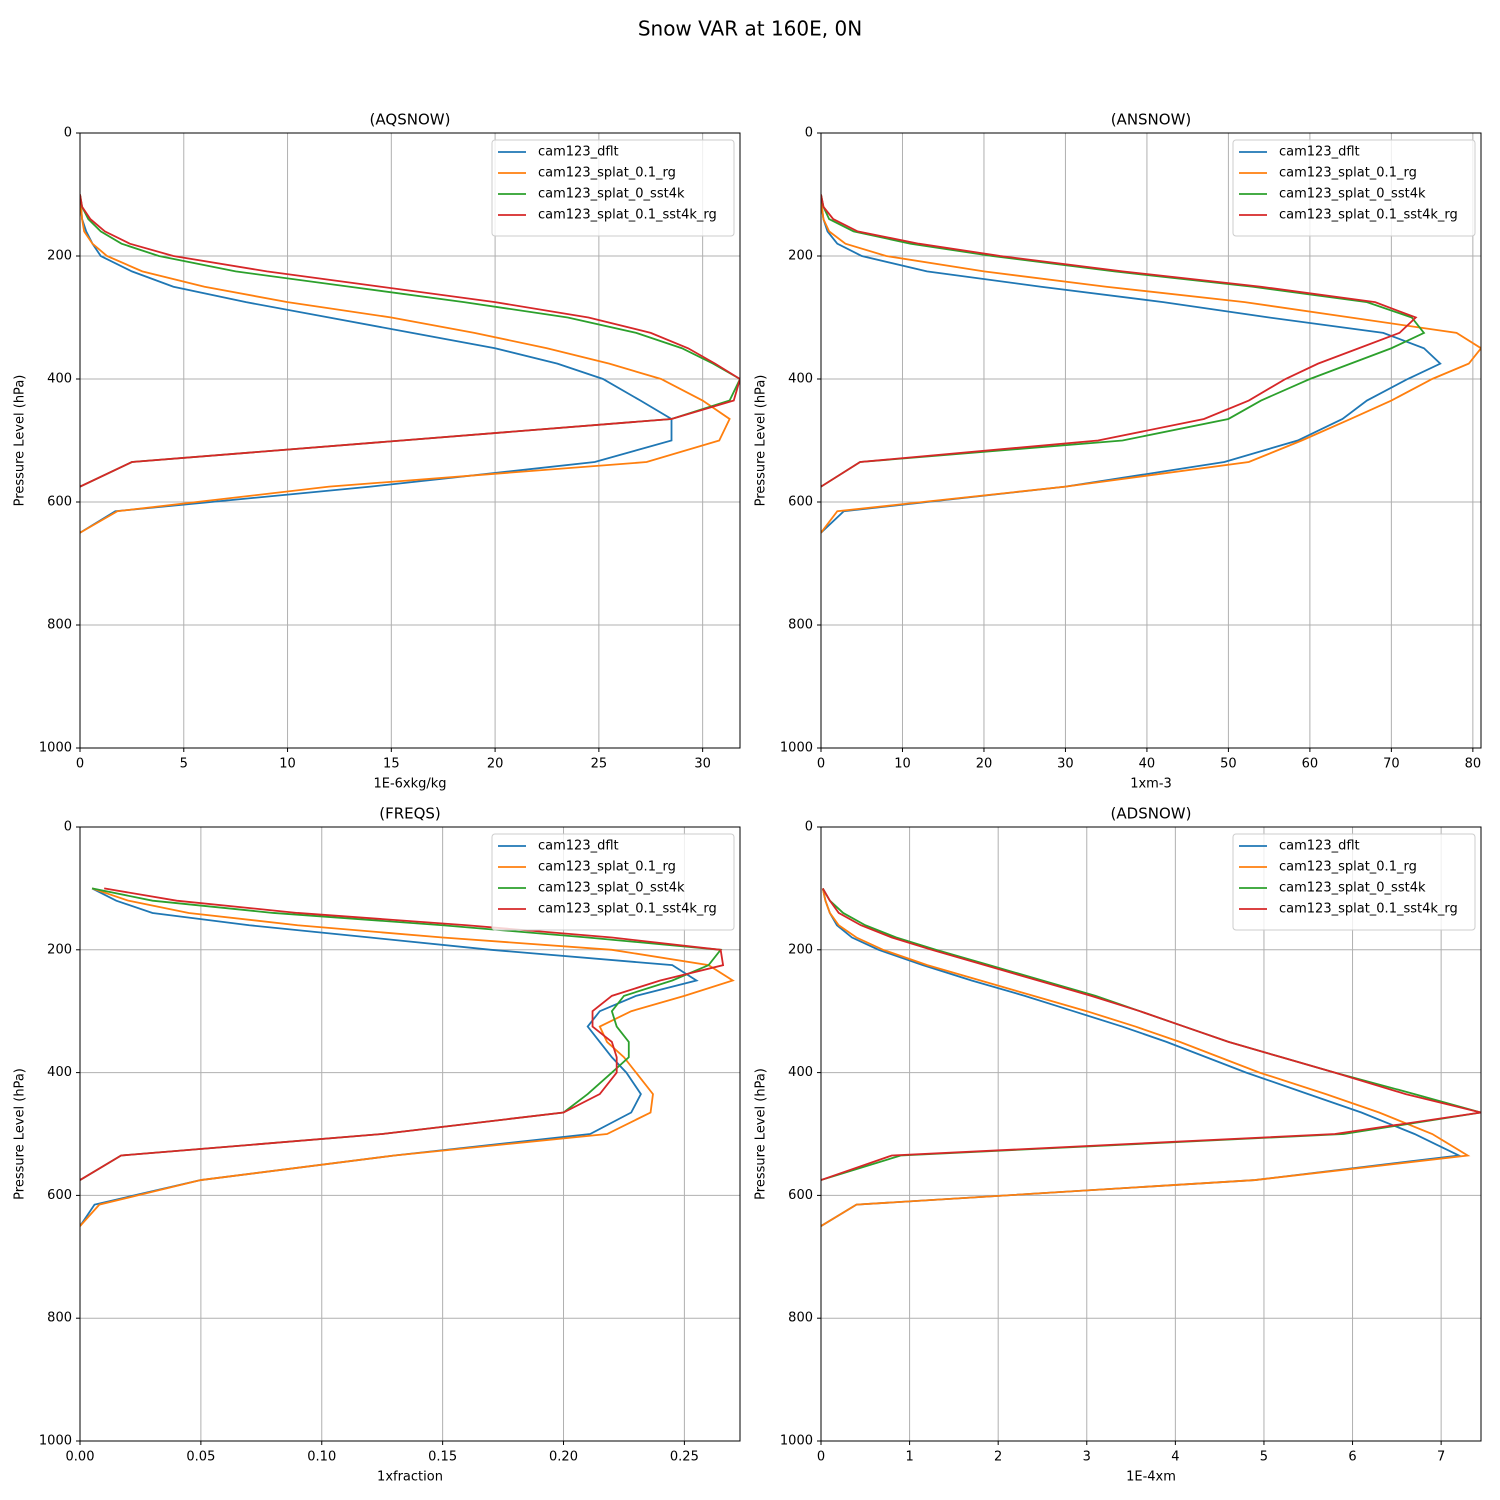 The height and width of the screenshot is (1500, 1500). I want to click on x-tick-label: 4, so click(1175, 1457).